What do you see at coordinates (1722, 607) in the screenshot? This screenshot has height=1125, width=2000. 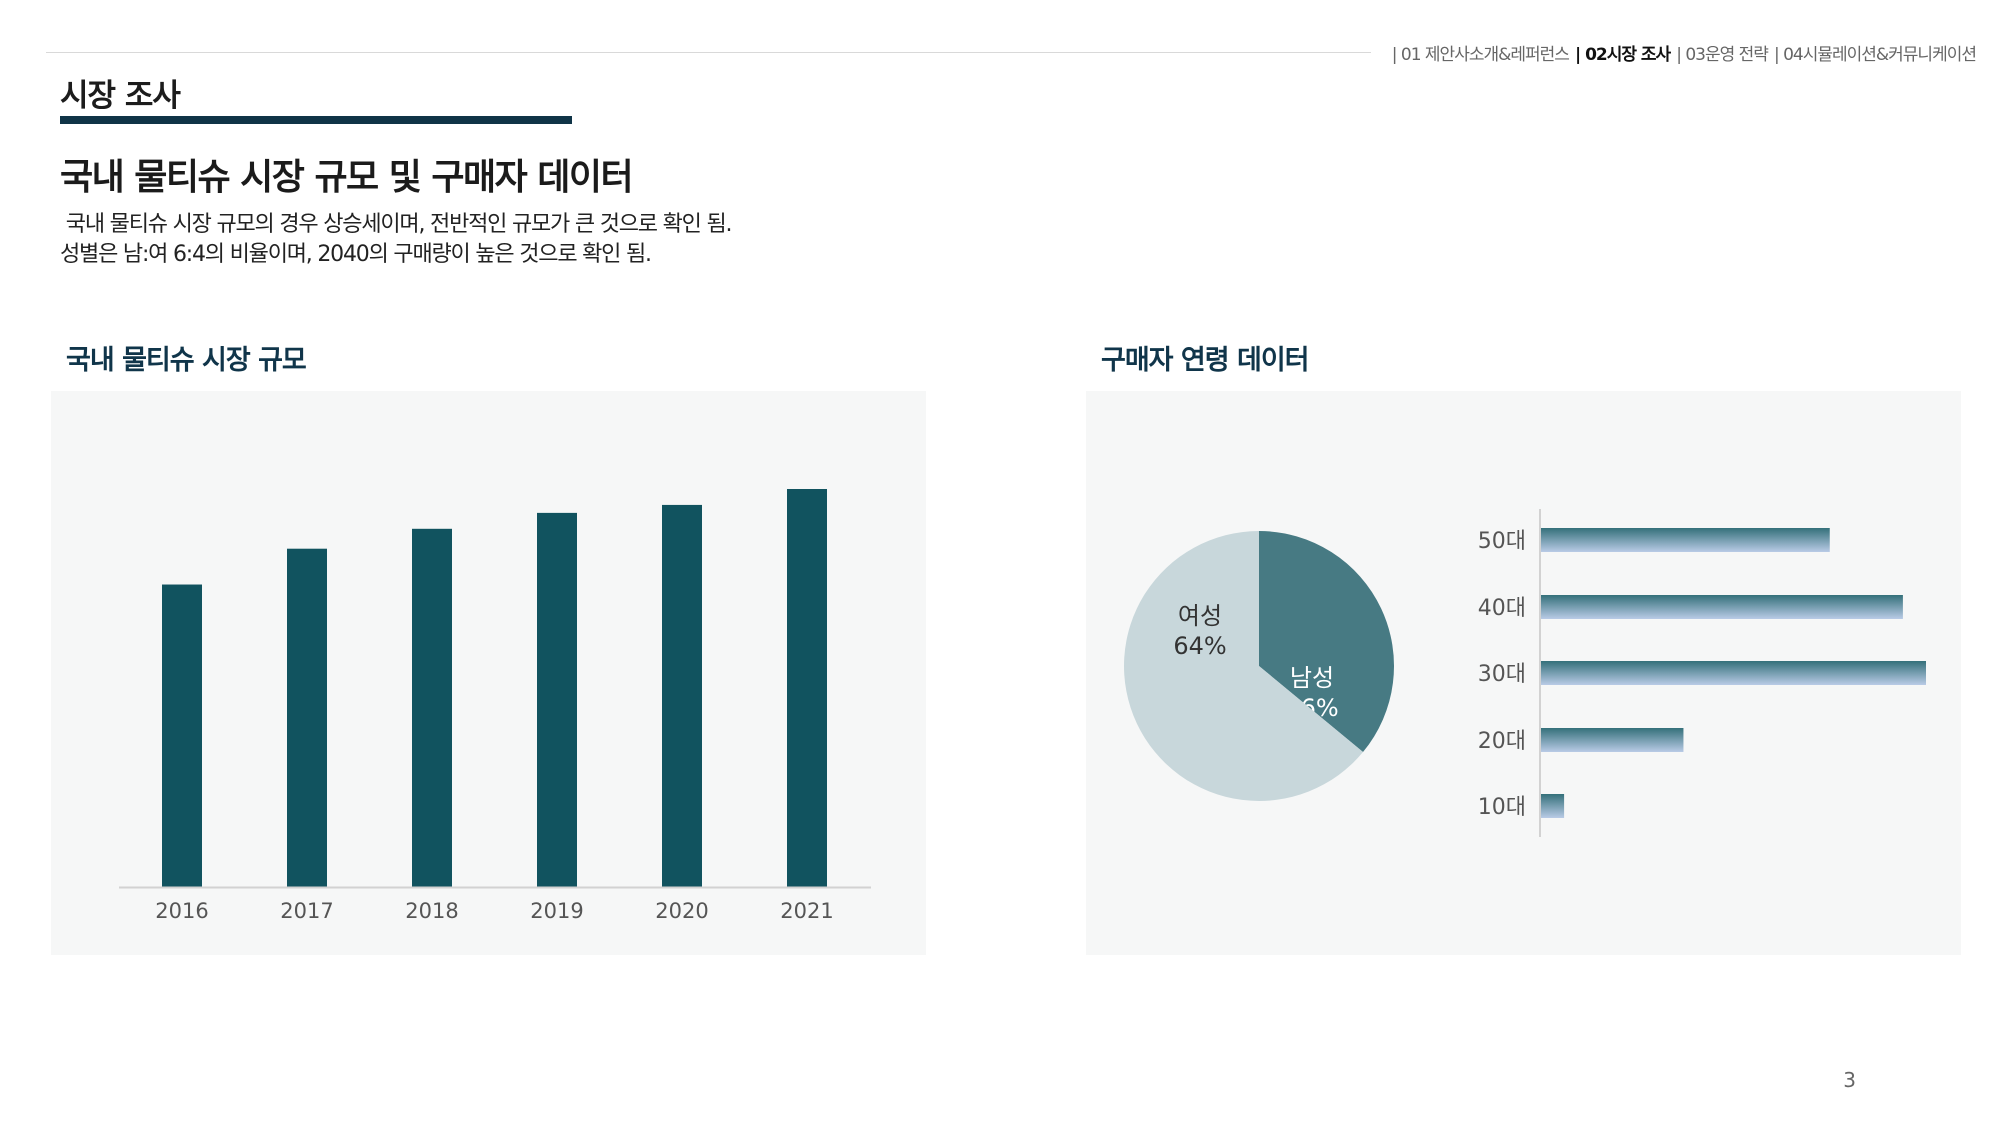 I see `hbar-40대` at bounding box center [1722, 607].